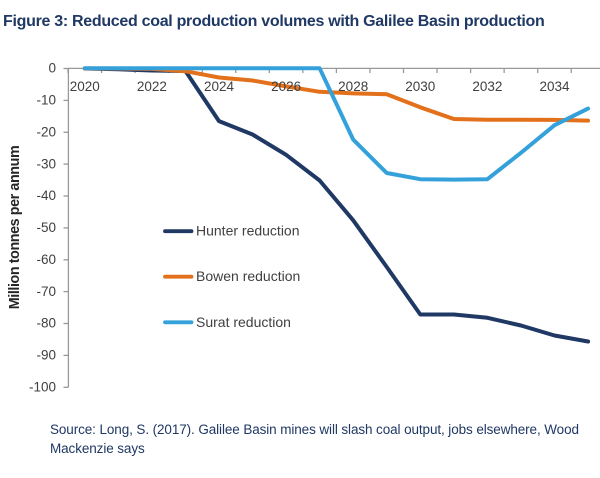  What do you see at coordinates (46, 323) in the screenshot?
I see `svg-text: -80` at bounding box center [46, 323].